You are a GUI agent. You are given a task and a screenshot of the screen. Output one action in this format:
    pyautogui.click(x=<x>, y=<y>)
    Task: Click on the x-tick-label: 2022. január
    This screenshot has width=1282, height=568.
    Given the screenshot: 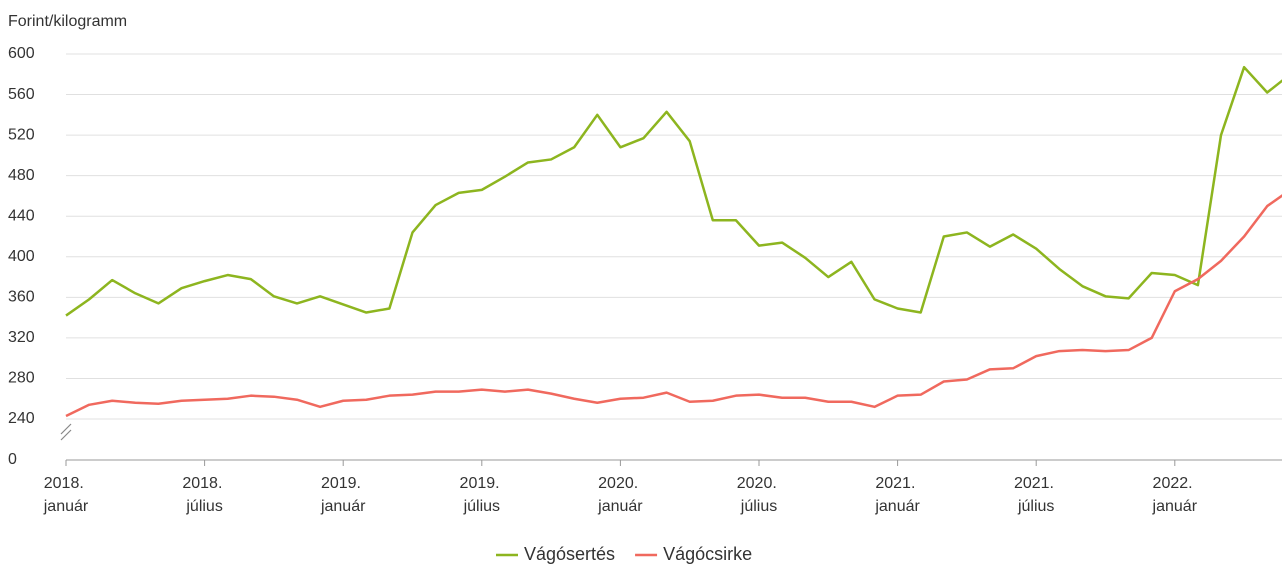 What is the action you would take?
    pyautogui.click(x=1175, y=495)
    